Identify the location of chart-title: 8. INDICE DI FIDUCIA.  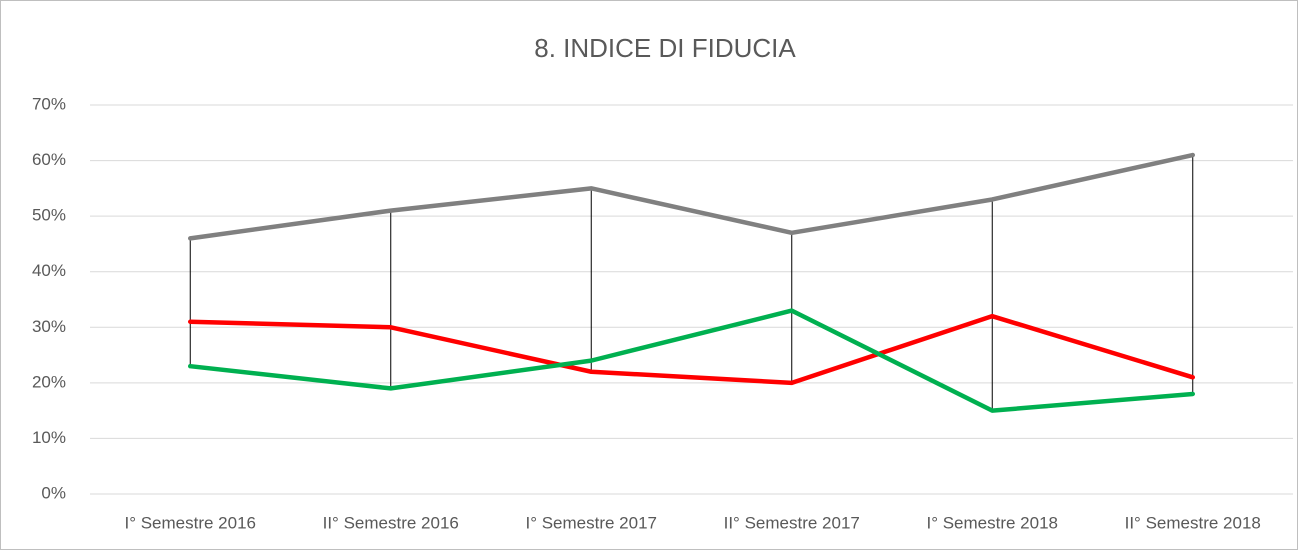
(665, 48).